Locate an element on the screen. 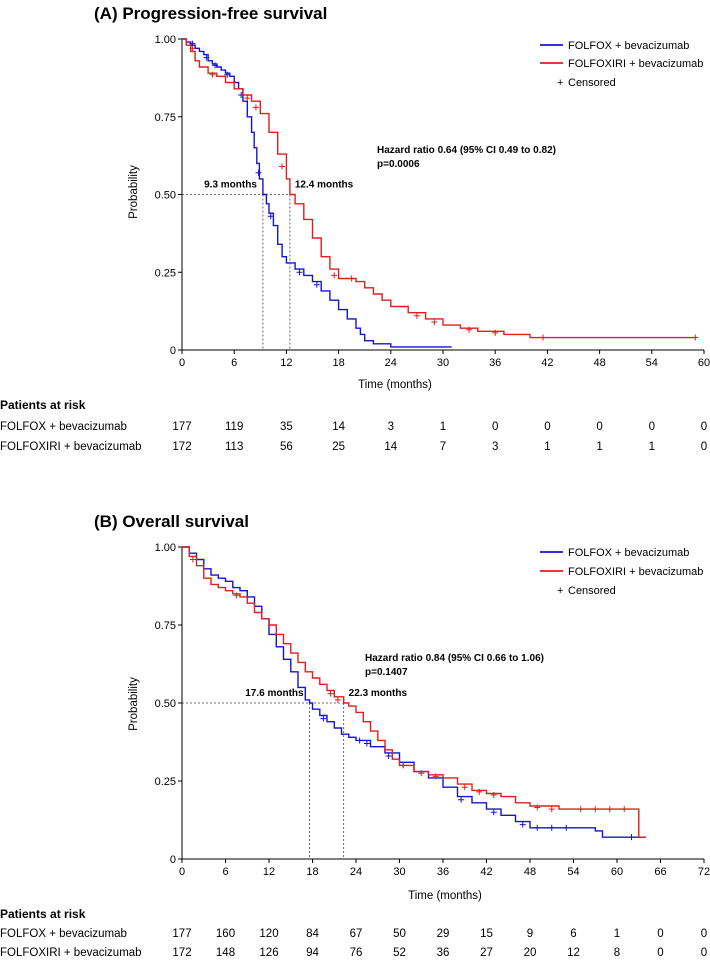 Image resolution: width=710 pixels, height=967 pixels. risk-count-folfoxiri: 14 is located at coordinates (390, 447).